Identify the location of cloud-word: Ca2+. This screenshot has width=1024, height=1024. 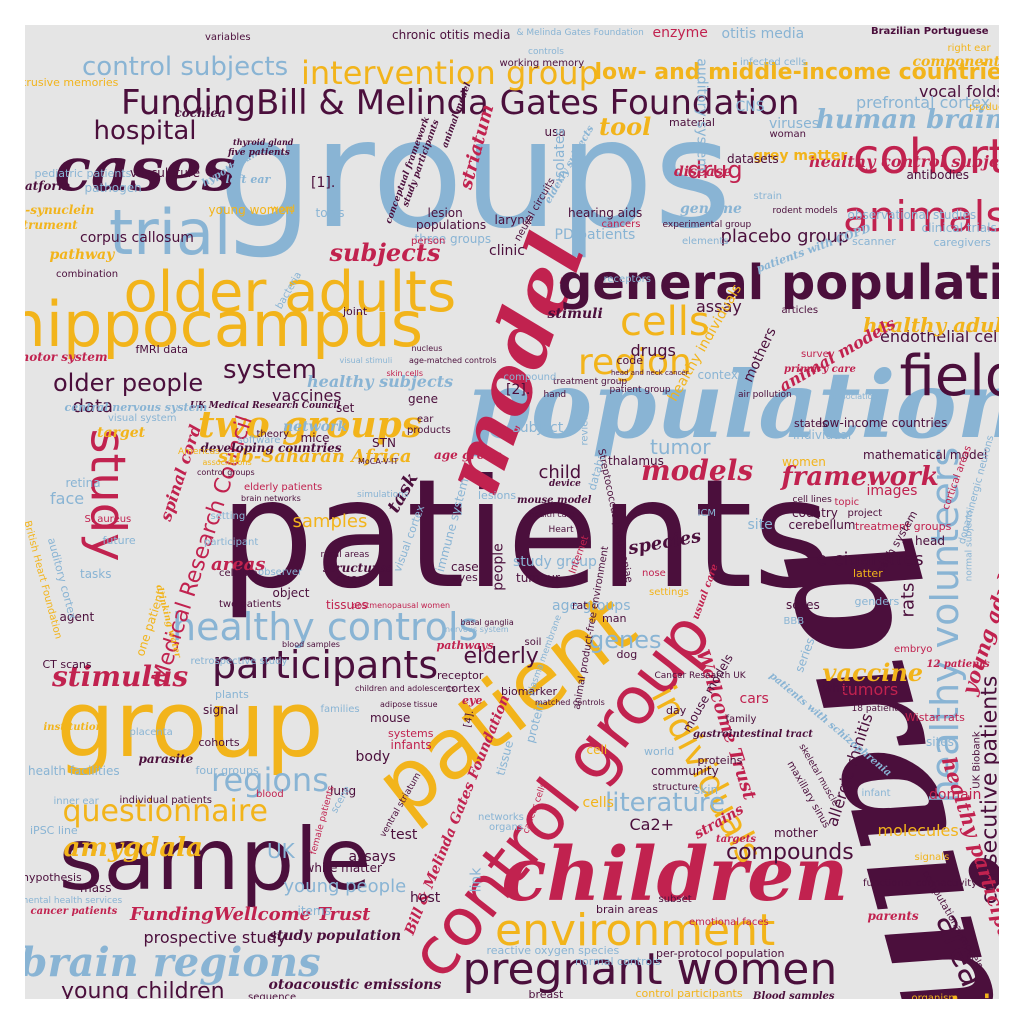
(652, 824).